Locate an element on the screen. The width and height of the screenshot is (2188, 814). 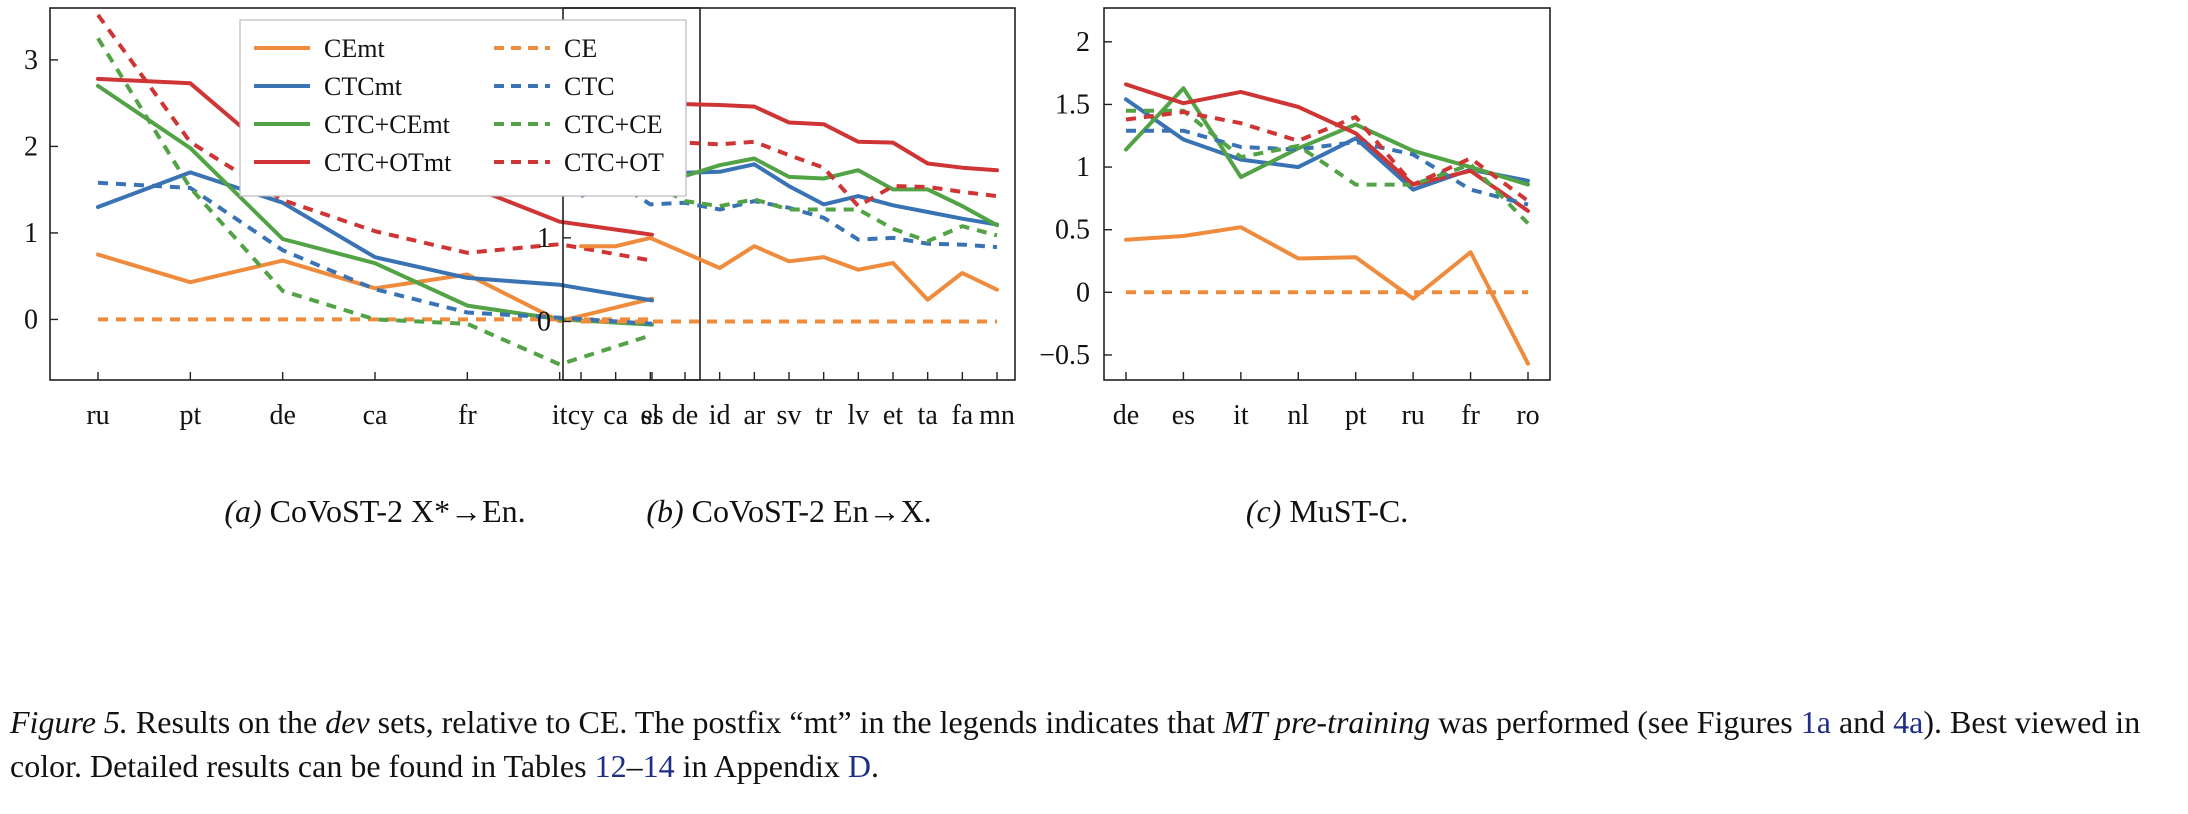
x-tick-label: sl is located at coordinates (650, 415).